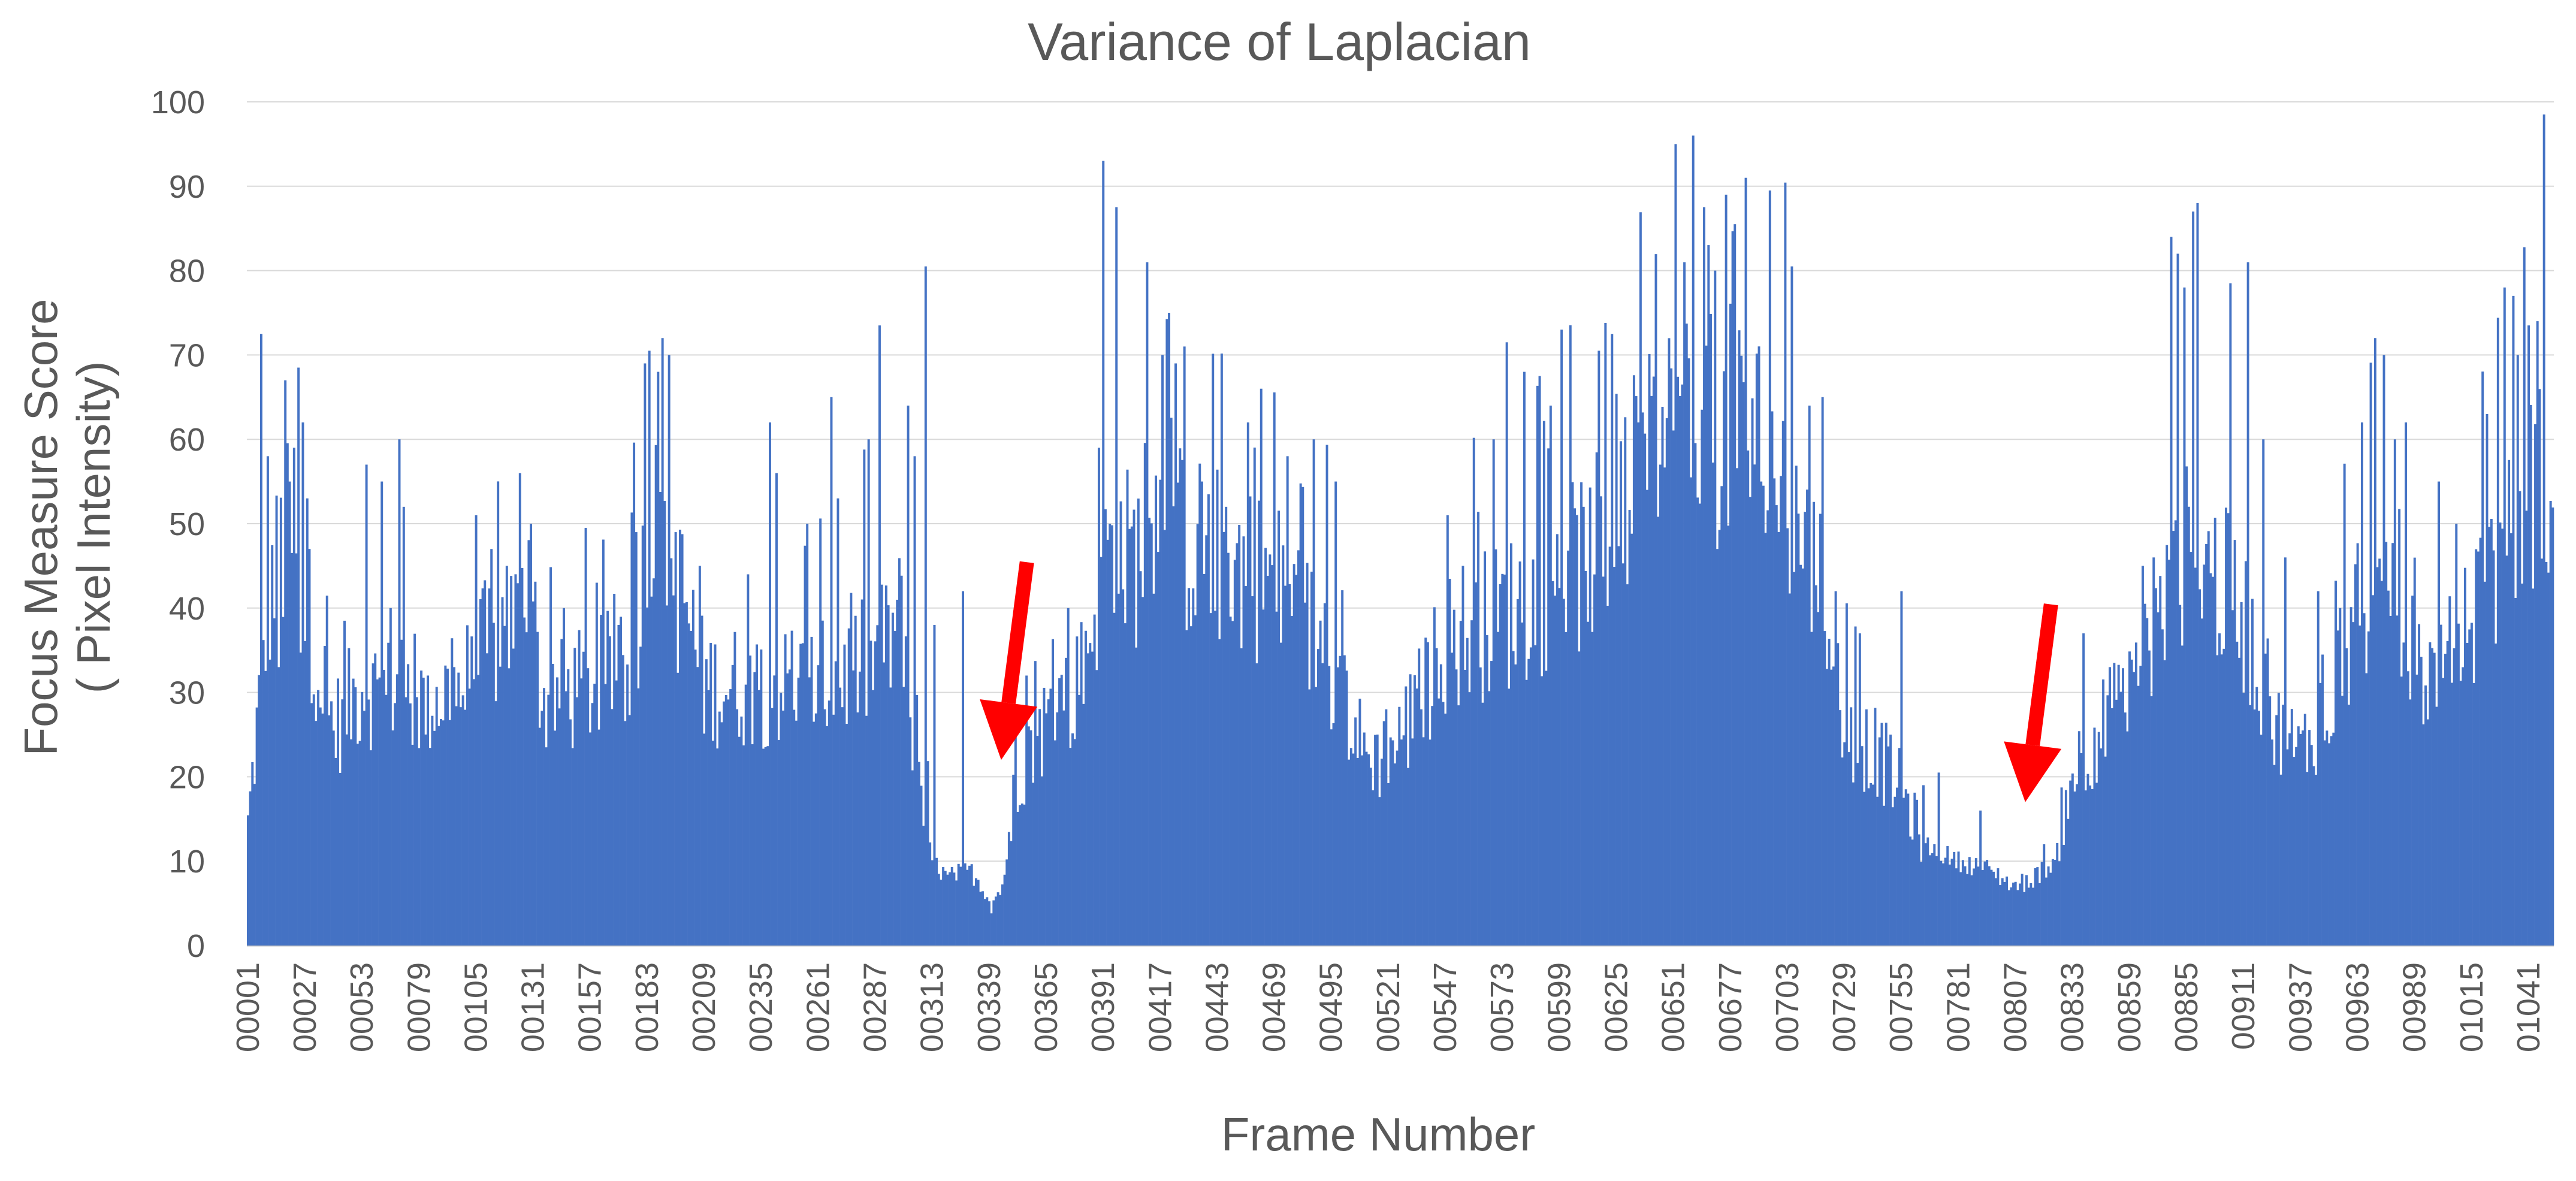 This screenshot has height=1181, width=2576. I want to click on y-tick-label: 10, so click(187, 862).